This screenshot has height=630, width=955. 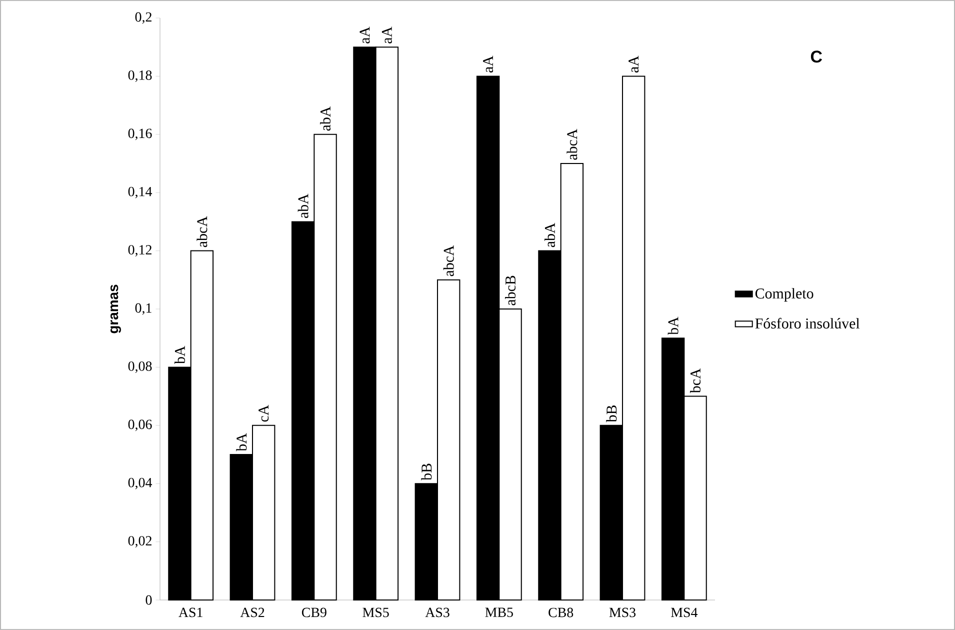 I want to click on y-axis-title: gramas, so click(x=115, y=309).